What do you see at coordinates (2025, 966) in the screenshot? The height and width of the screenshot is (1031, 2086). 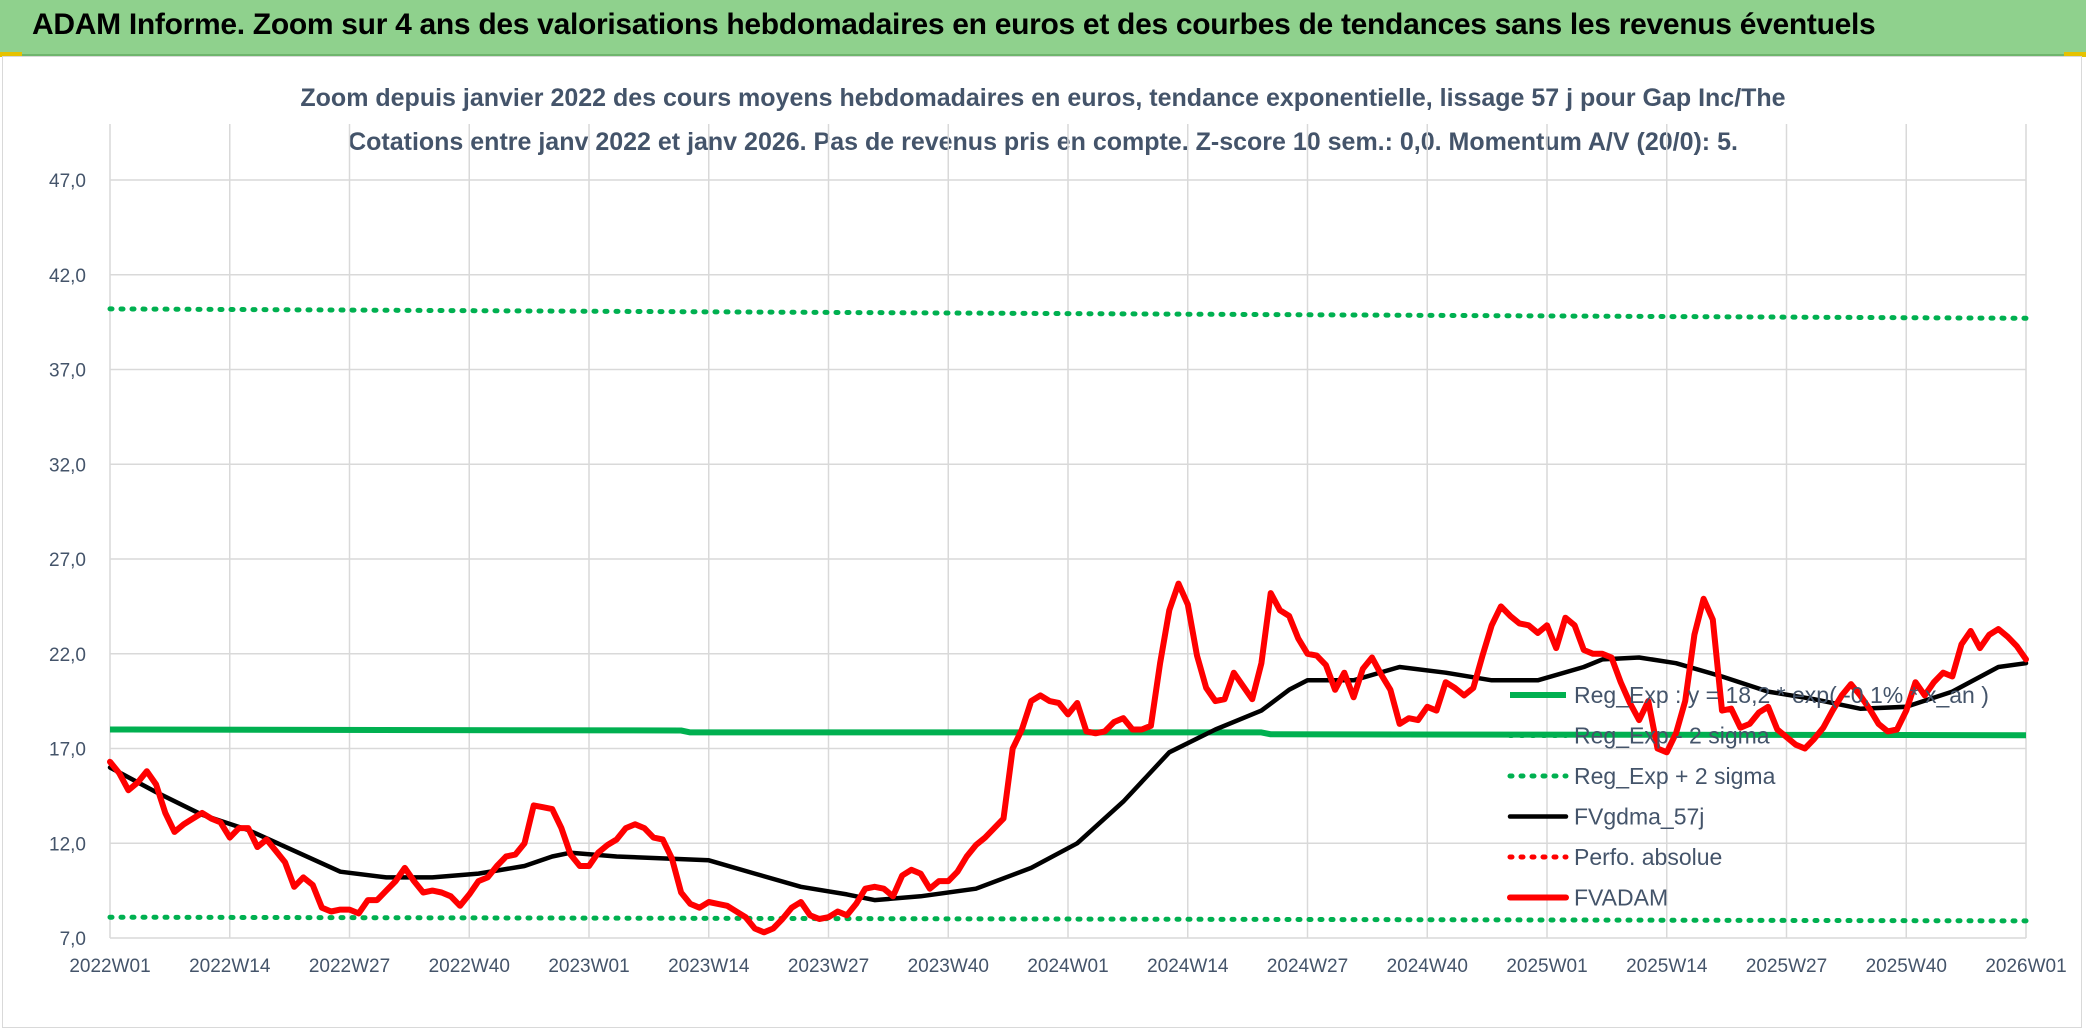 I see `x-tick-label: 2026W01` at bounding box center [2025, 966].